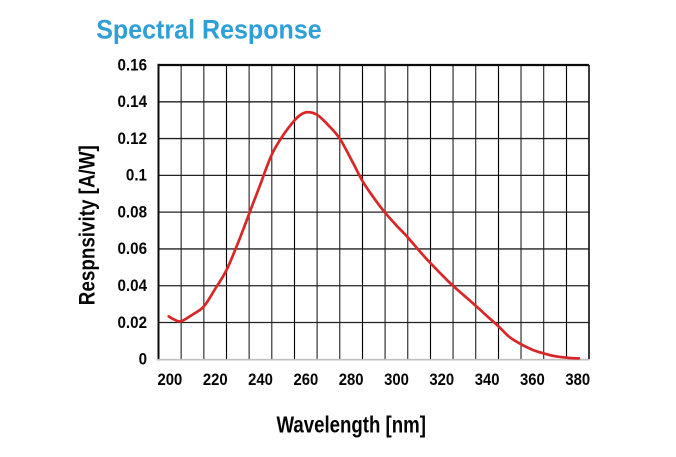 Image resolution: width=676 pixels, height=457 pixels. I want to click on svg-text: 0, so click(143, 360).